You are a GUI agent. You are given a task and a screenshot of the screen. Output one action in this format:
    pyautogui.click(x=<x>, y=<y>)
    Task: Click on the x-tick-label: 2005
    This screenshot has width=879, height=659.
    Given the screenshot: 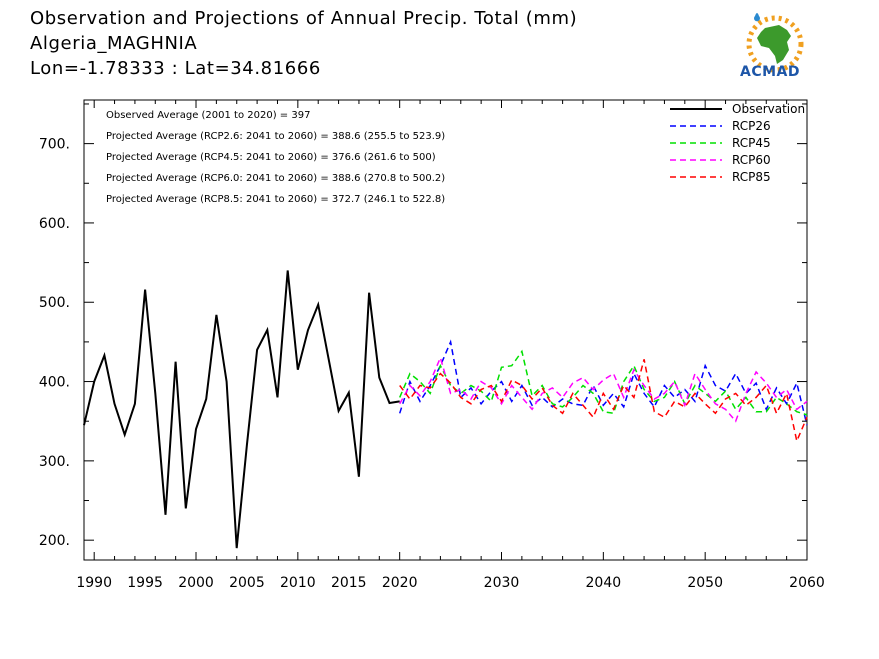 What is the action you would take?
    pyautogui.click(x=247, y=583)
    